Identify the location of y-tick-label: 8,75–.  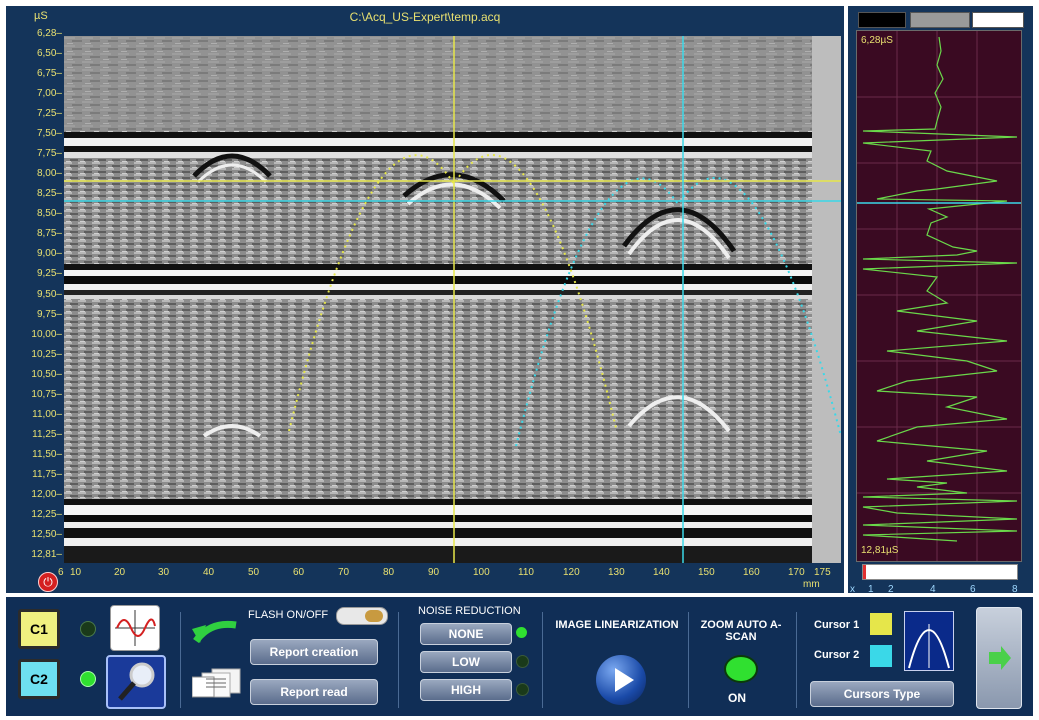
(49, 234).